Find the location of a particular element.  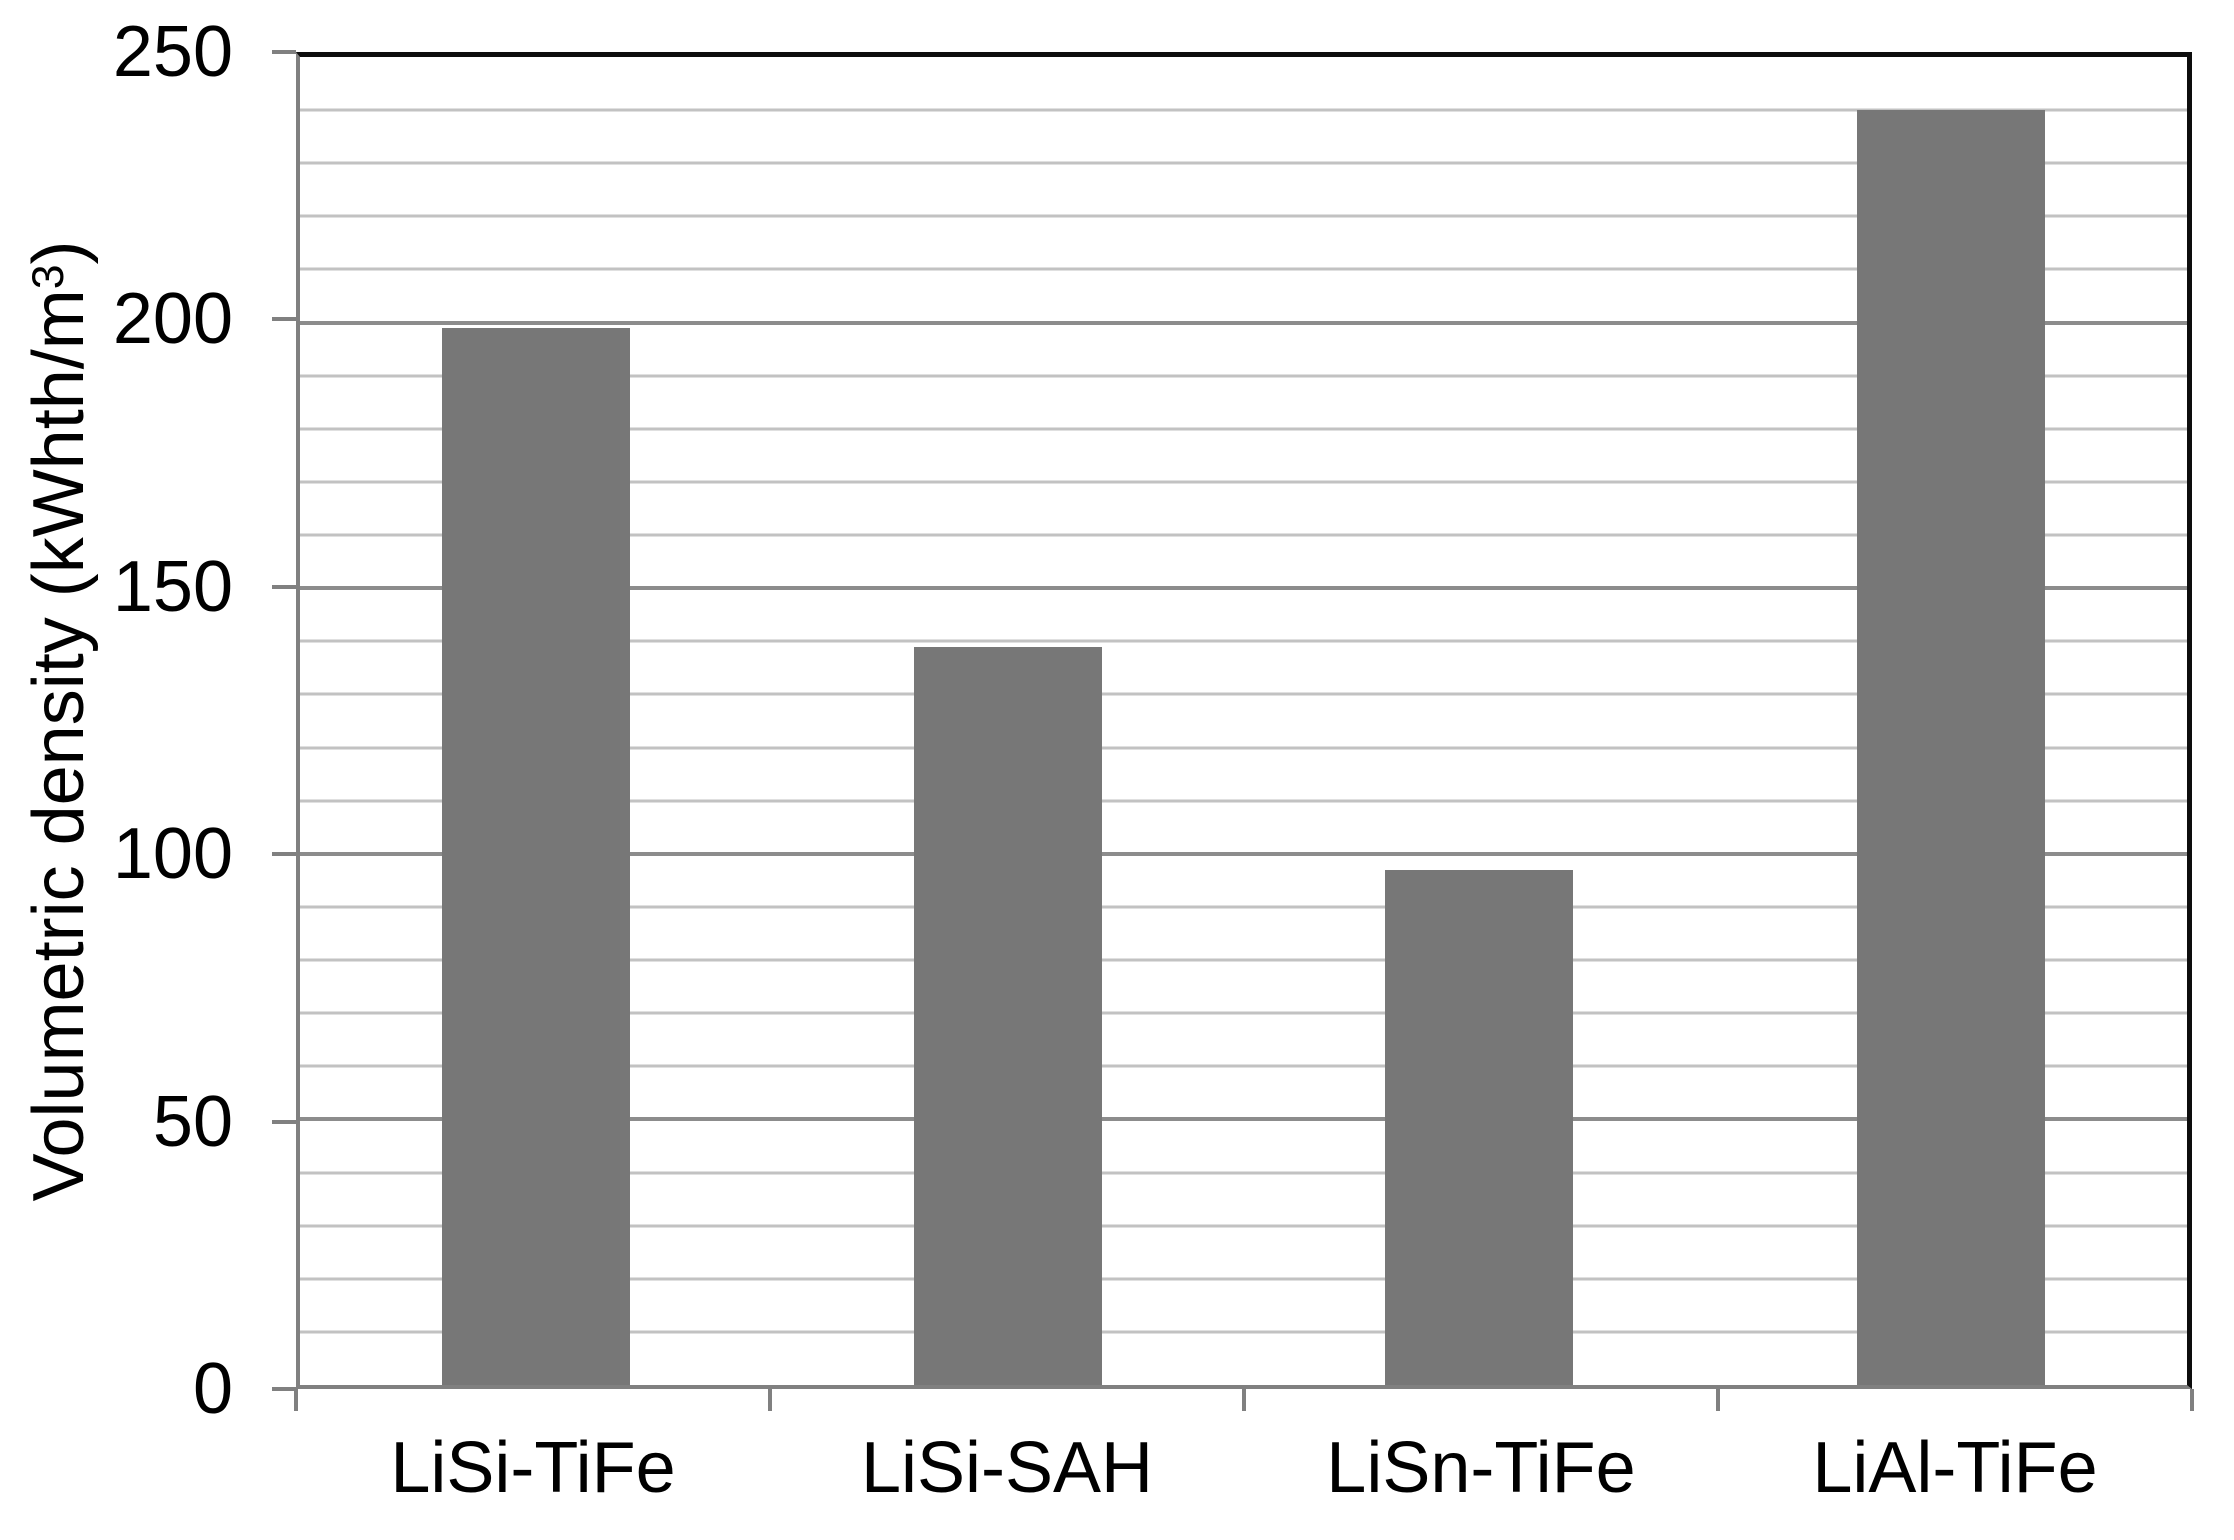

y-tick-label-150: 150 is located at coordinates (172, 586).